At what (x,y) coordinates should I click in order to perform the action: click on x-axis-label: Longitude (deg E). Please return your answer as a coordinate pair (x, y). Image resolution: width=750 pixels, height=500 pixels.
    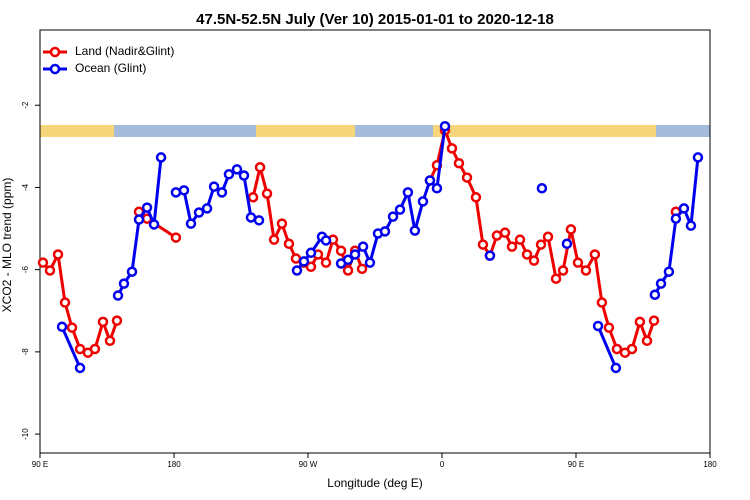
    Looking at the image, I should click on (374, 483).